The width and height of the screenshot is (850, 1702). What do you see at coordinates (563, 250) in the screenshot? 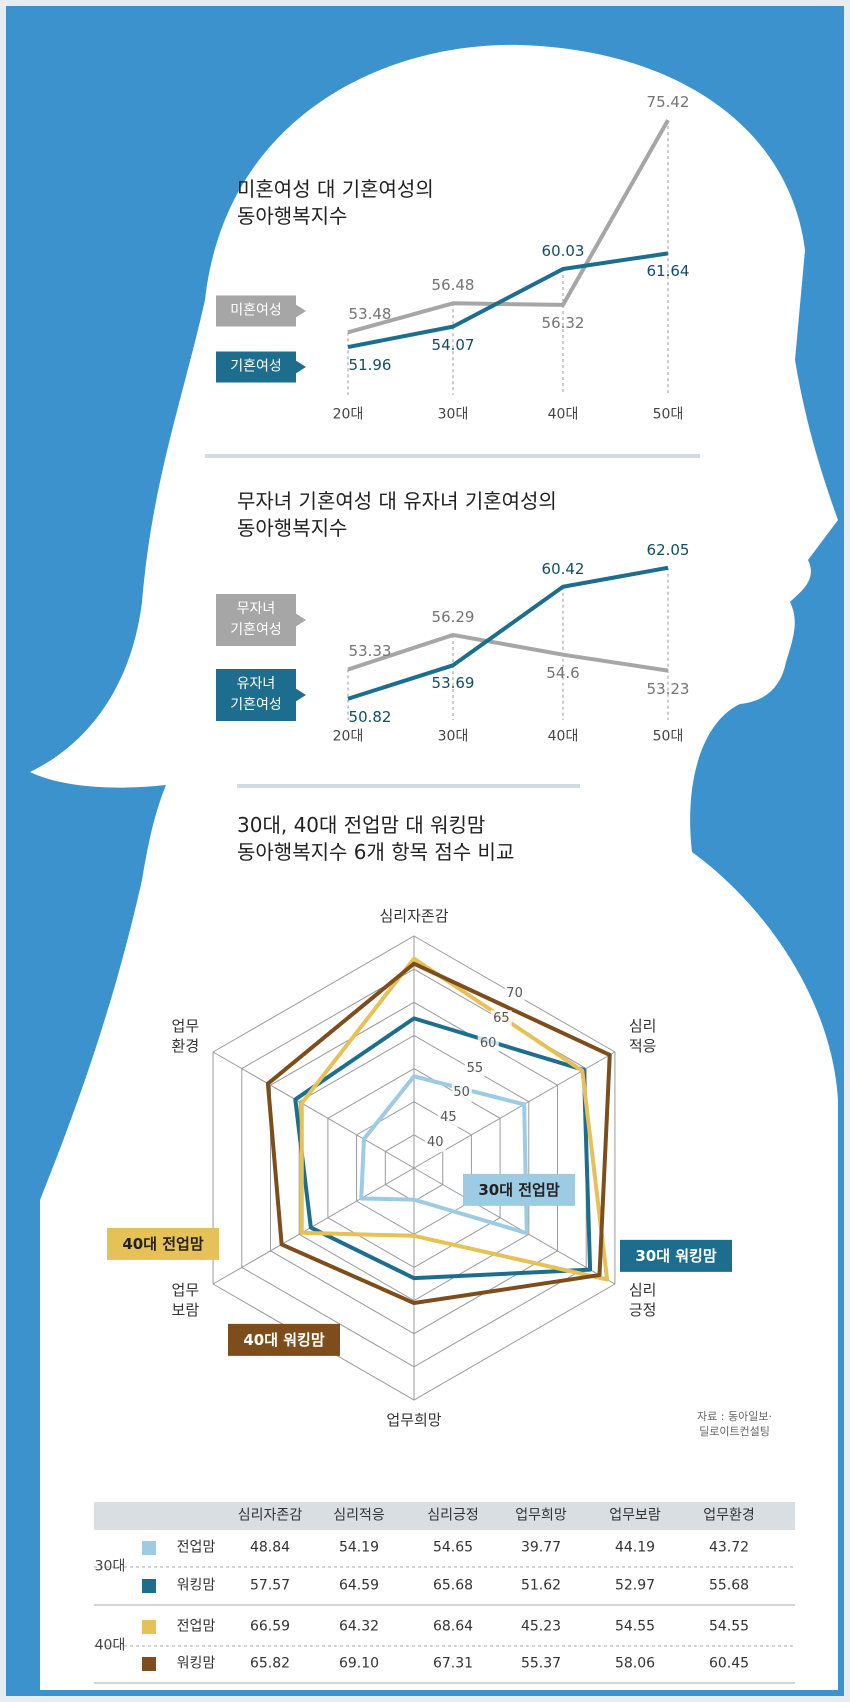
I see `data-label: 60.03` at bounding box center [563, 250].